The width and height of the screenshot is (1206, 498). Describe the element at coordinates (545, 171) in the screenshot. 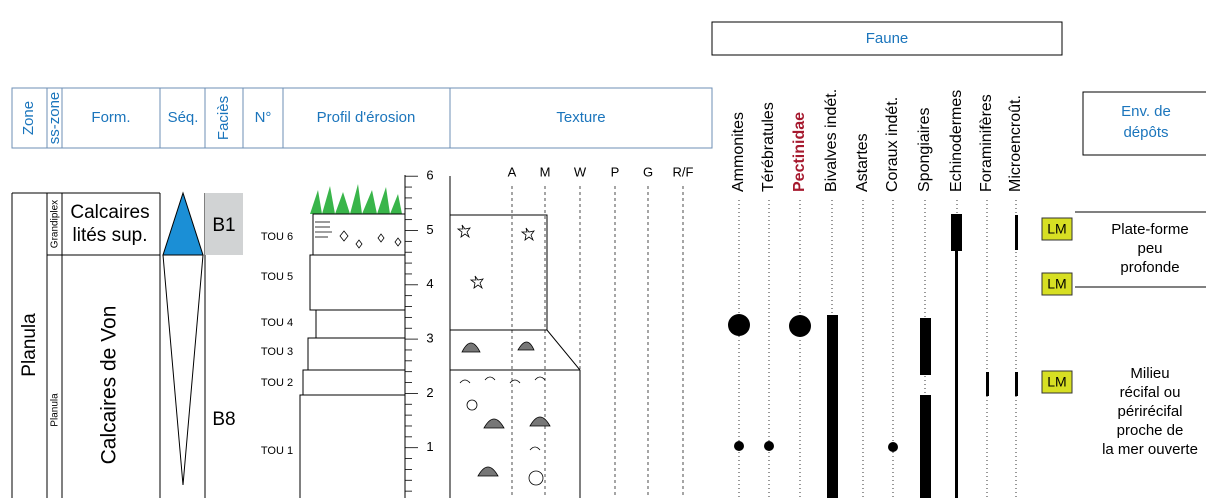

I see `texture-class: M` at that location.